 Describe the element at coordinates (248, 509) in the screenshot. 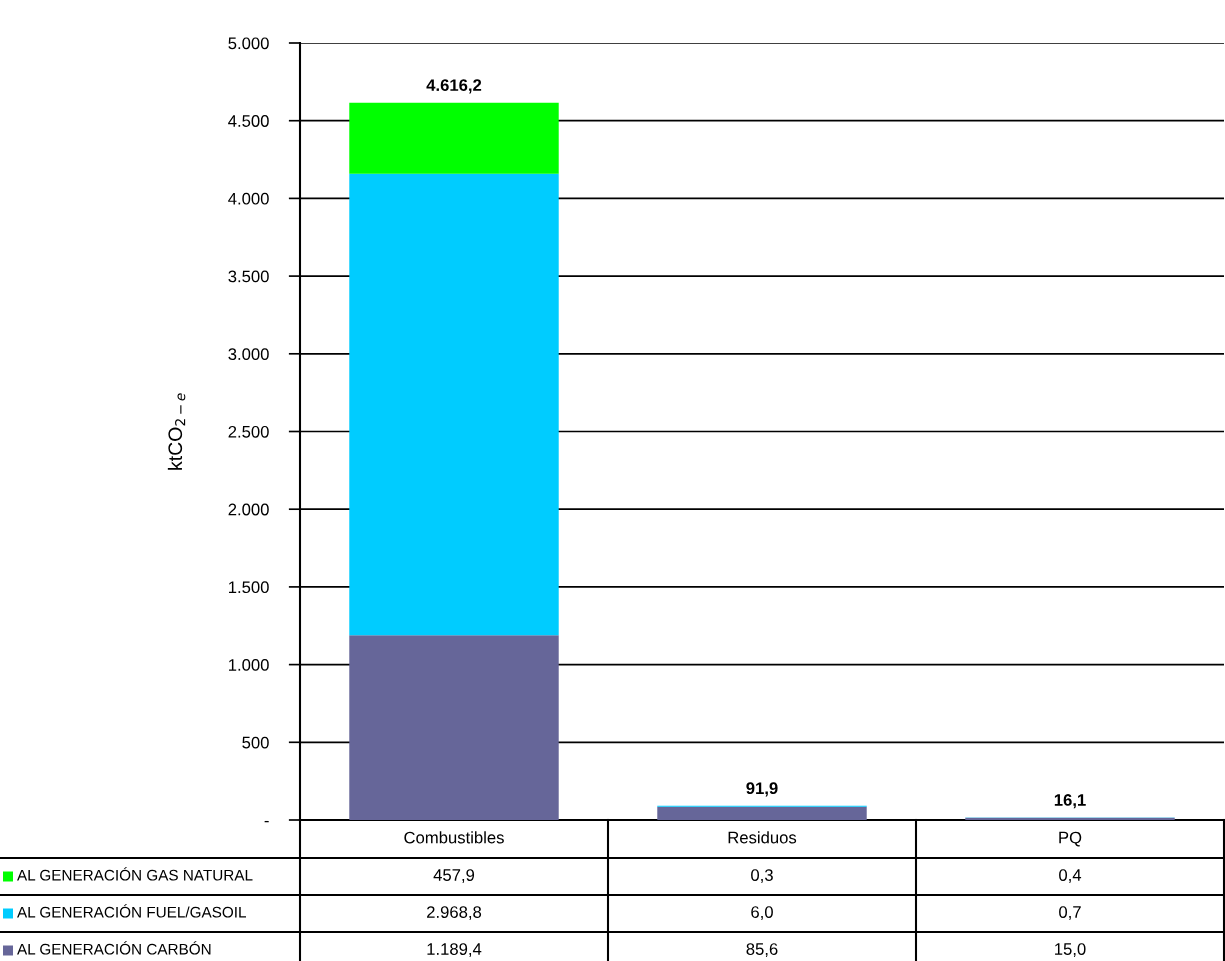

I see `y-tick-label: 2.000` at that location.